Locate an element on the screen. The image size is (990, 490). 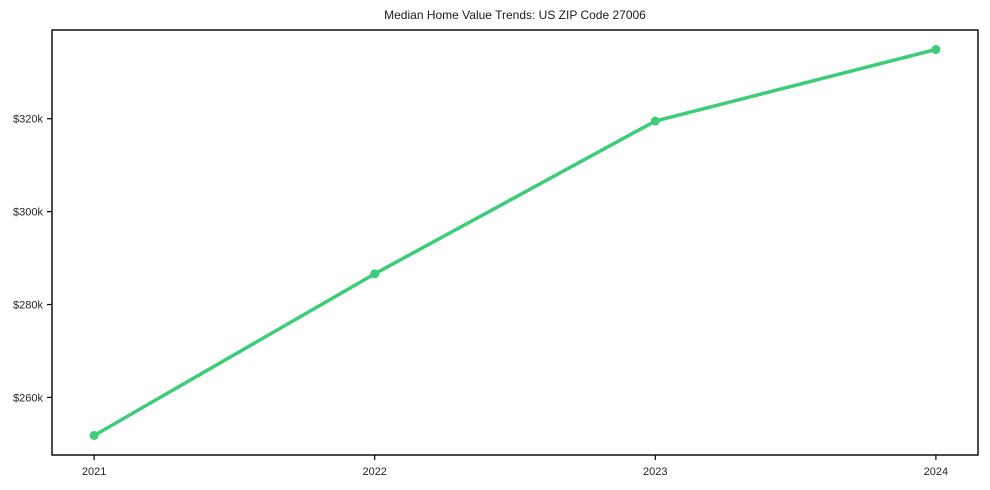
x-tick-label: 2021 is located at coordinates (94, 472).